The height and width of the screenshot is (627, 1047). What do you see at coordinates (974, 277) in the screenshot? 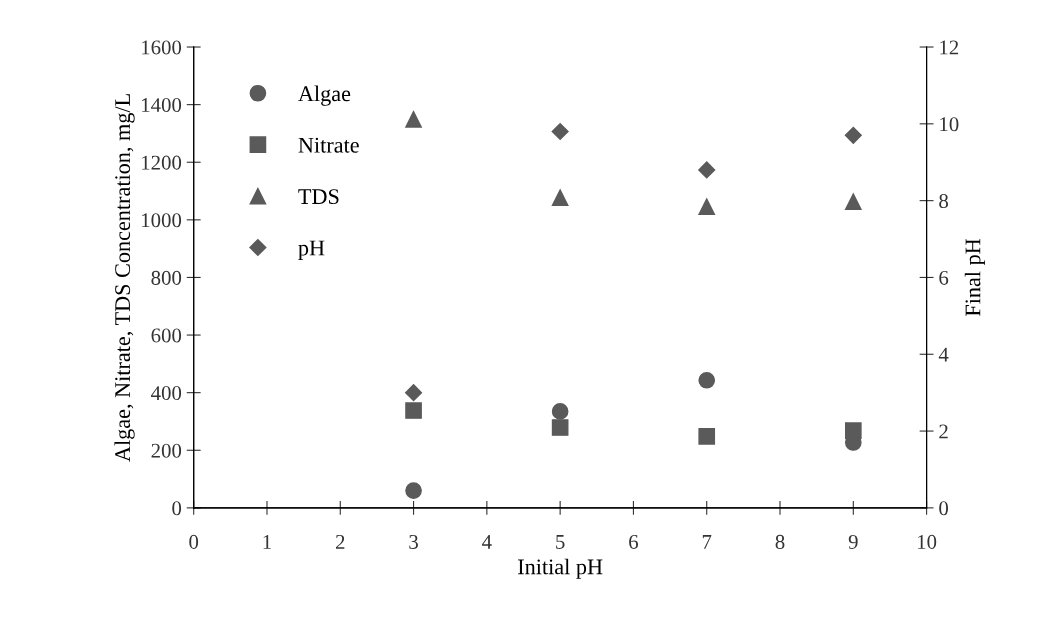
I see `y2-axis-title: Final pH` at bounding box center [974, 277].